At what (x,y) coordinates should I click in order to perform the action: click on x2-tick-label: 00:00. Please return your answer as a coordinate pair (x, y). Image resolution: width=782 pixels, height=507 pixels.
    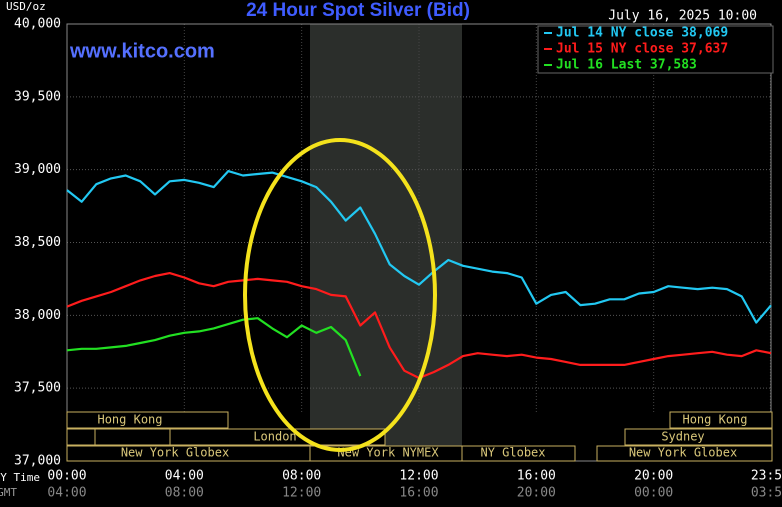
    Looking at the image, I should click on (653, 493).